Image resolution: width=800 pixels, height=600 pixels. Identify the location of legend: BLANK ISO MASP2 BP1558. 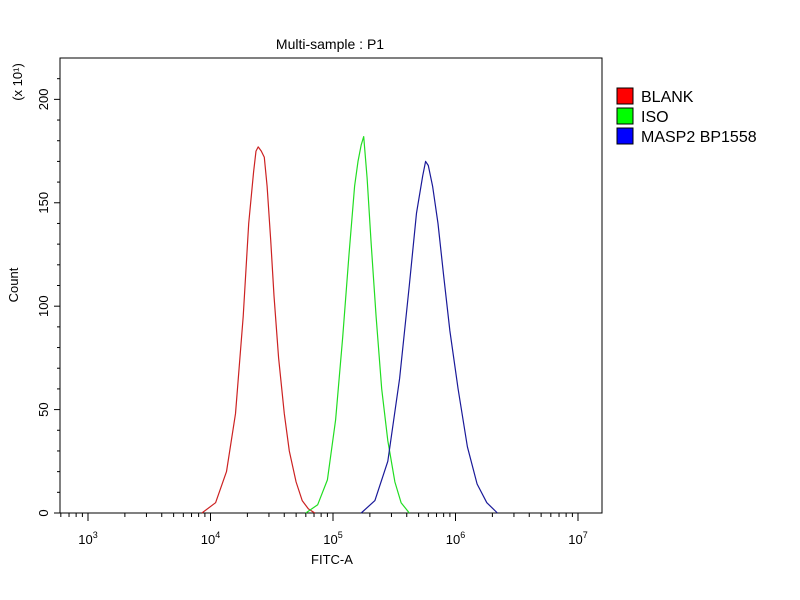
(686, 116).